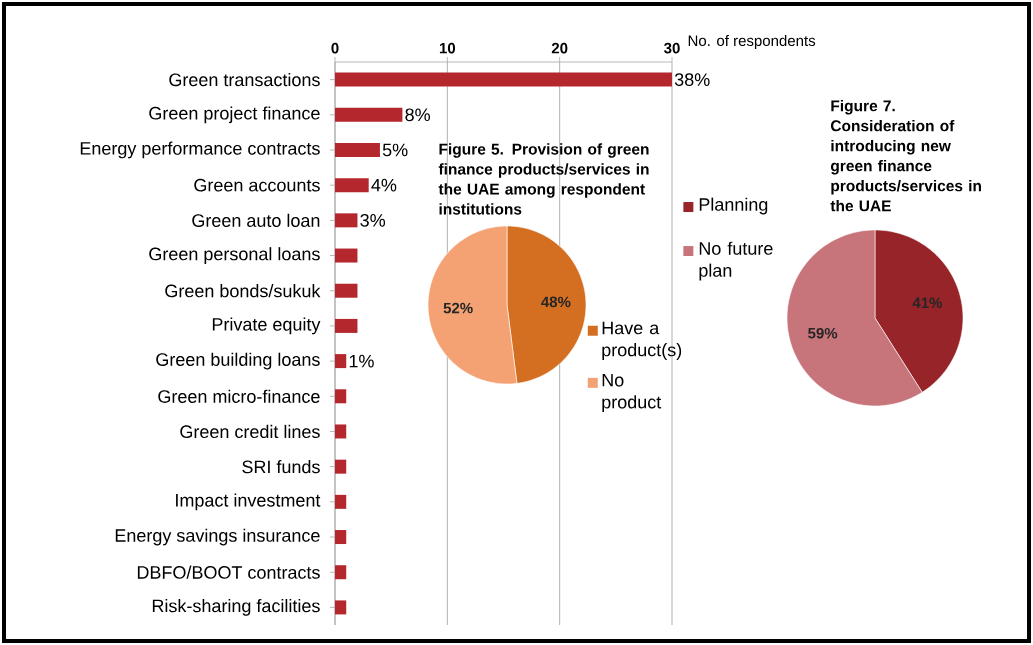 This screenshot has width=1033, height=645. I want to click on y-tick-label: SRI funds, so click(281, 467).